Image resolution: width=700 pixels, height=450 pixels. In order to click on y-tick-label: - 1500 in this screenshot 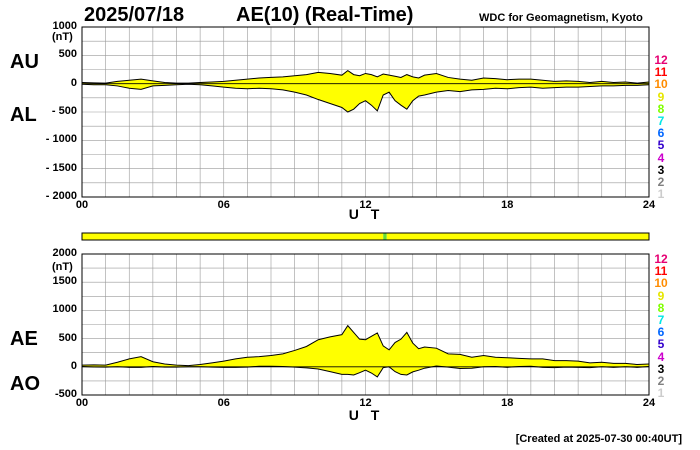, I will do `click(61, 167)`.